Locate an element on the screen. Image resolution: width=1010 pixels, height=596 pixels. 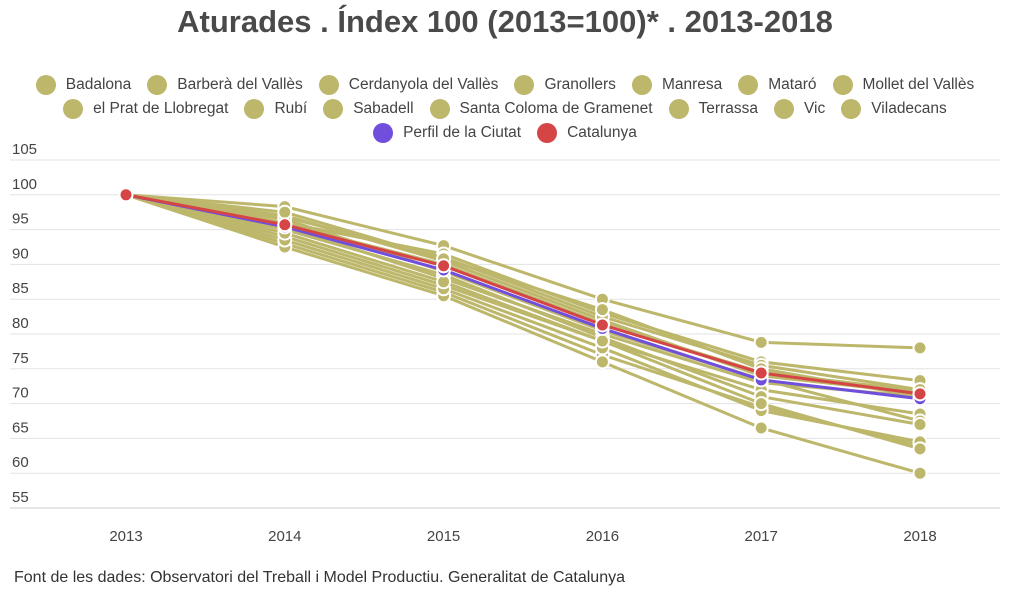
legend-item-viladecans: Viladecans is located at coordinates (894, 108).